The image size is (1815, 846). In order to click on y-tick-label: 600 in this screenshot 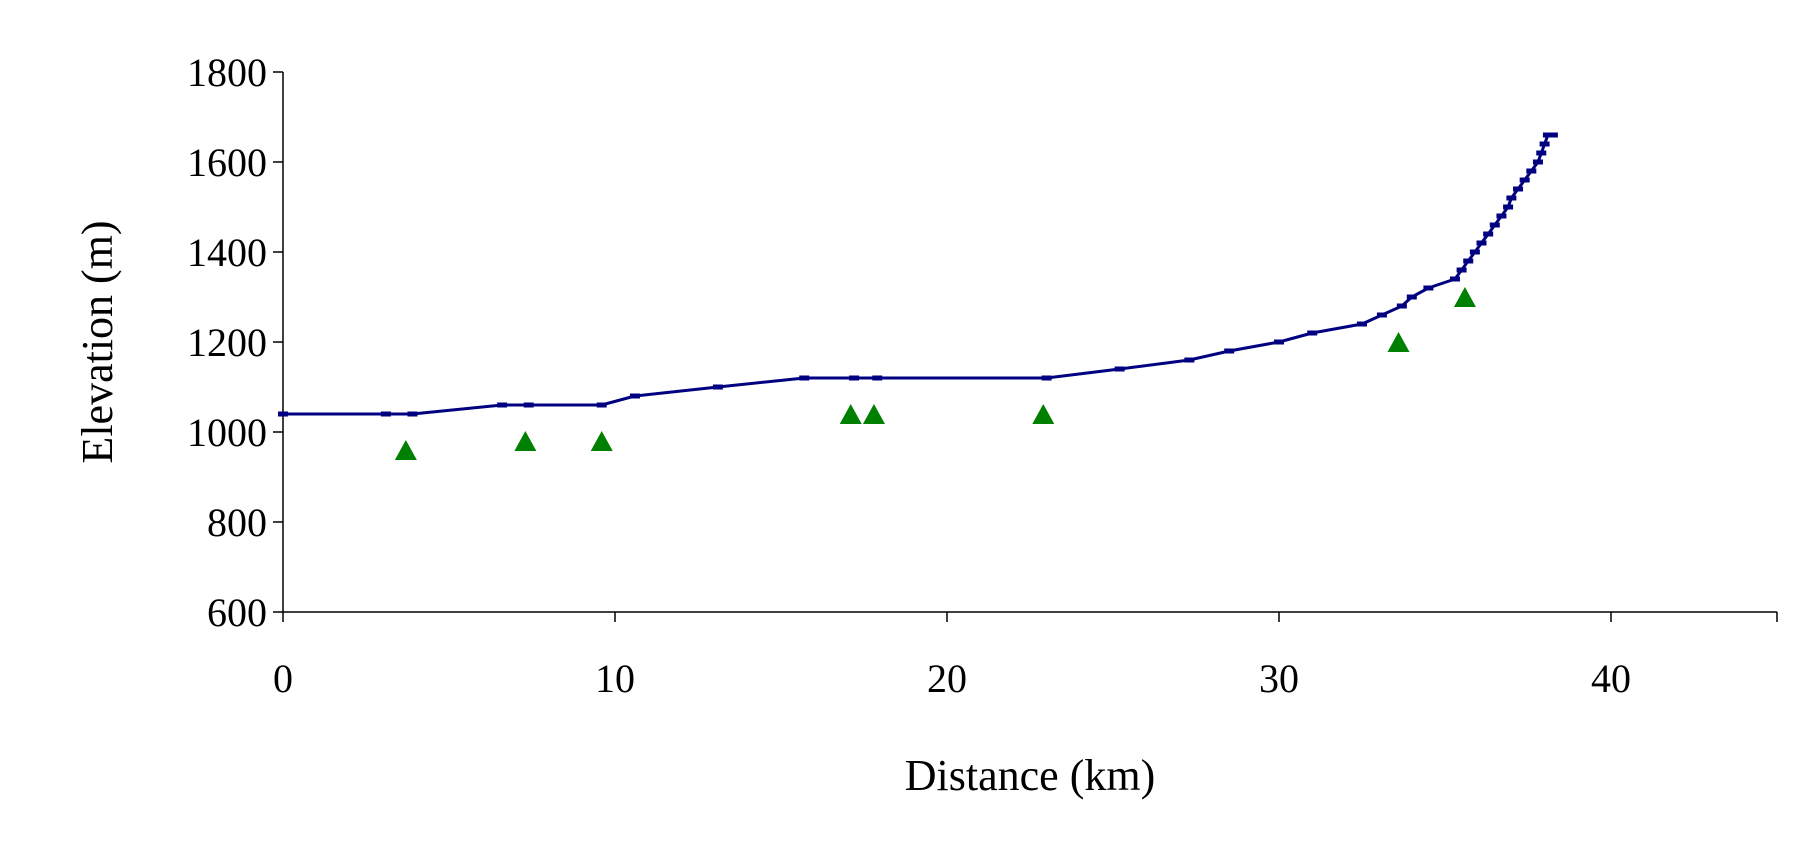, I will do `click(237, 612)`.